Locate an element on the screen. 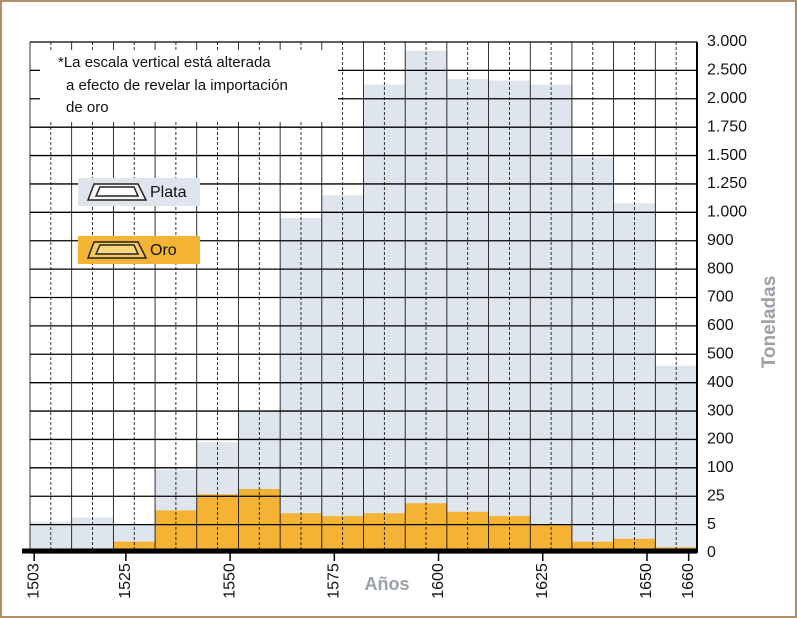  note-line: *La escala vertical está alterada is located at coordinates (164, 62).